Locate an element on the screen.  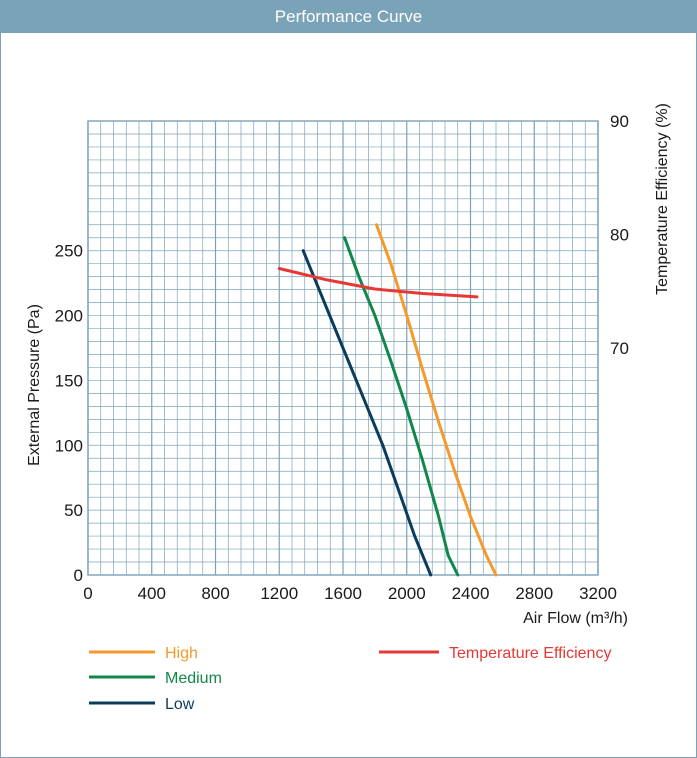
y-tick-label: 50 is located at coordinates (73, 510).